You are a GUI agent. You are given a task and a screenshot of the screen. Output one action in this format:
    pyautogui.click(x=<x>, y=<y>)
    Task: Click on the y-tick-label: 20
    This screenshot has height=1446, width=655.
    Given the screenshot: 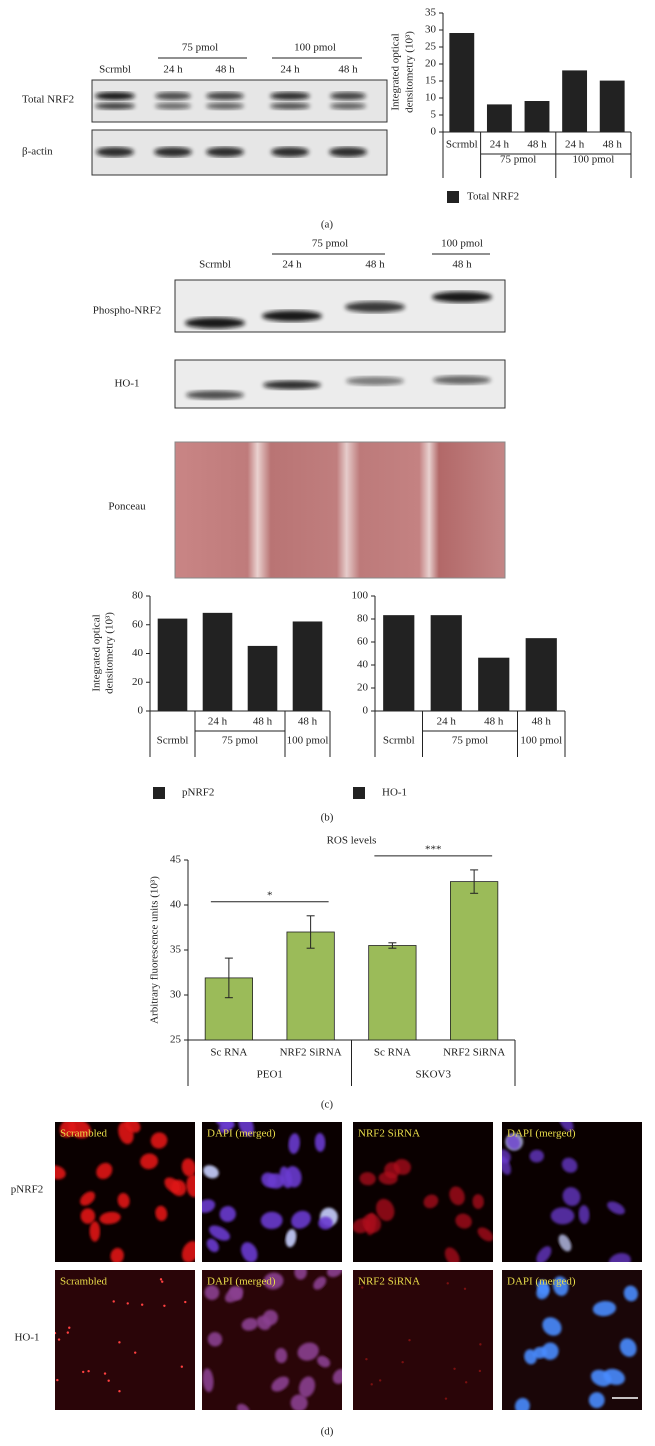 What is the action you would take?
    pyautogui.click(x=431, y=64)
    